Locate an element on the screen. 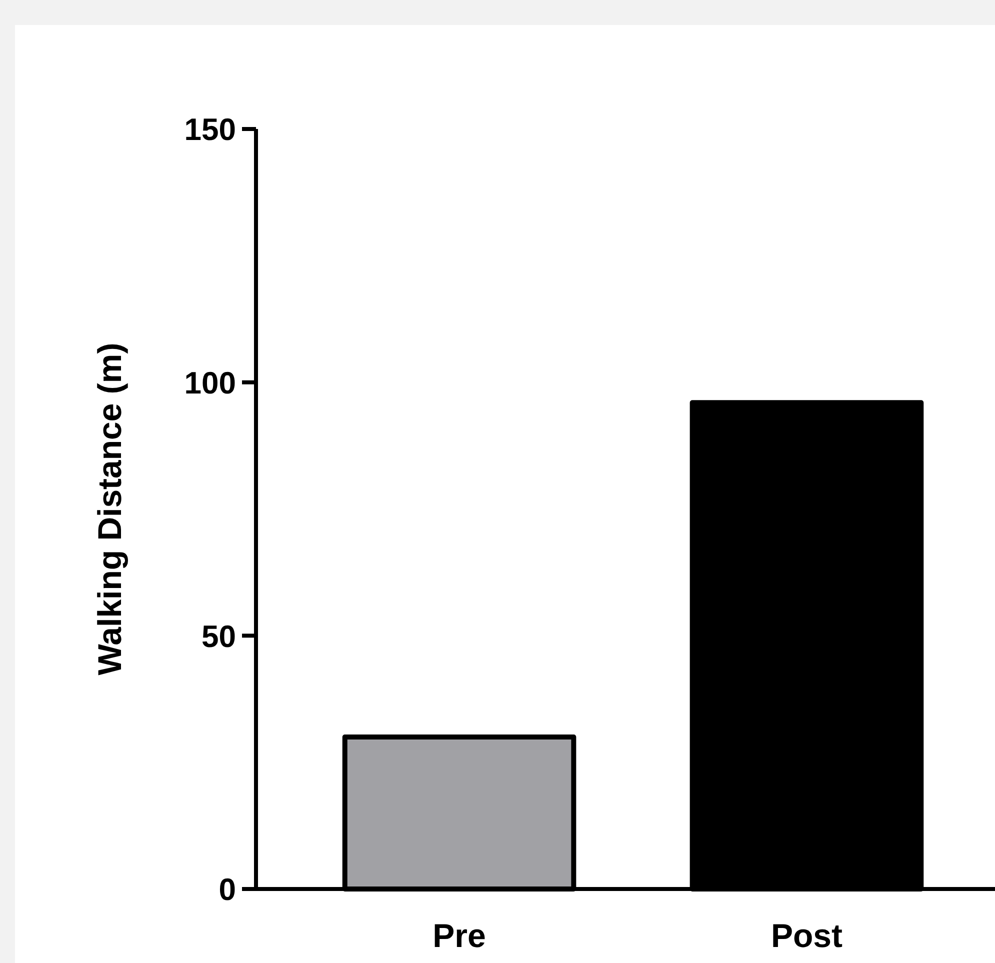  x-tick-label: Pre is located at coordinates (459, 935).